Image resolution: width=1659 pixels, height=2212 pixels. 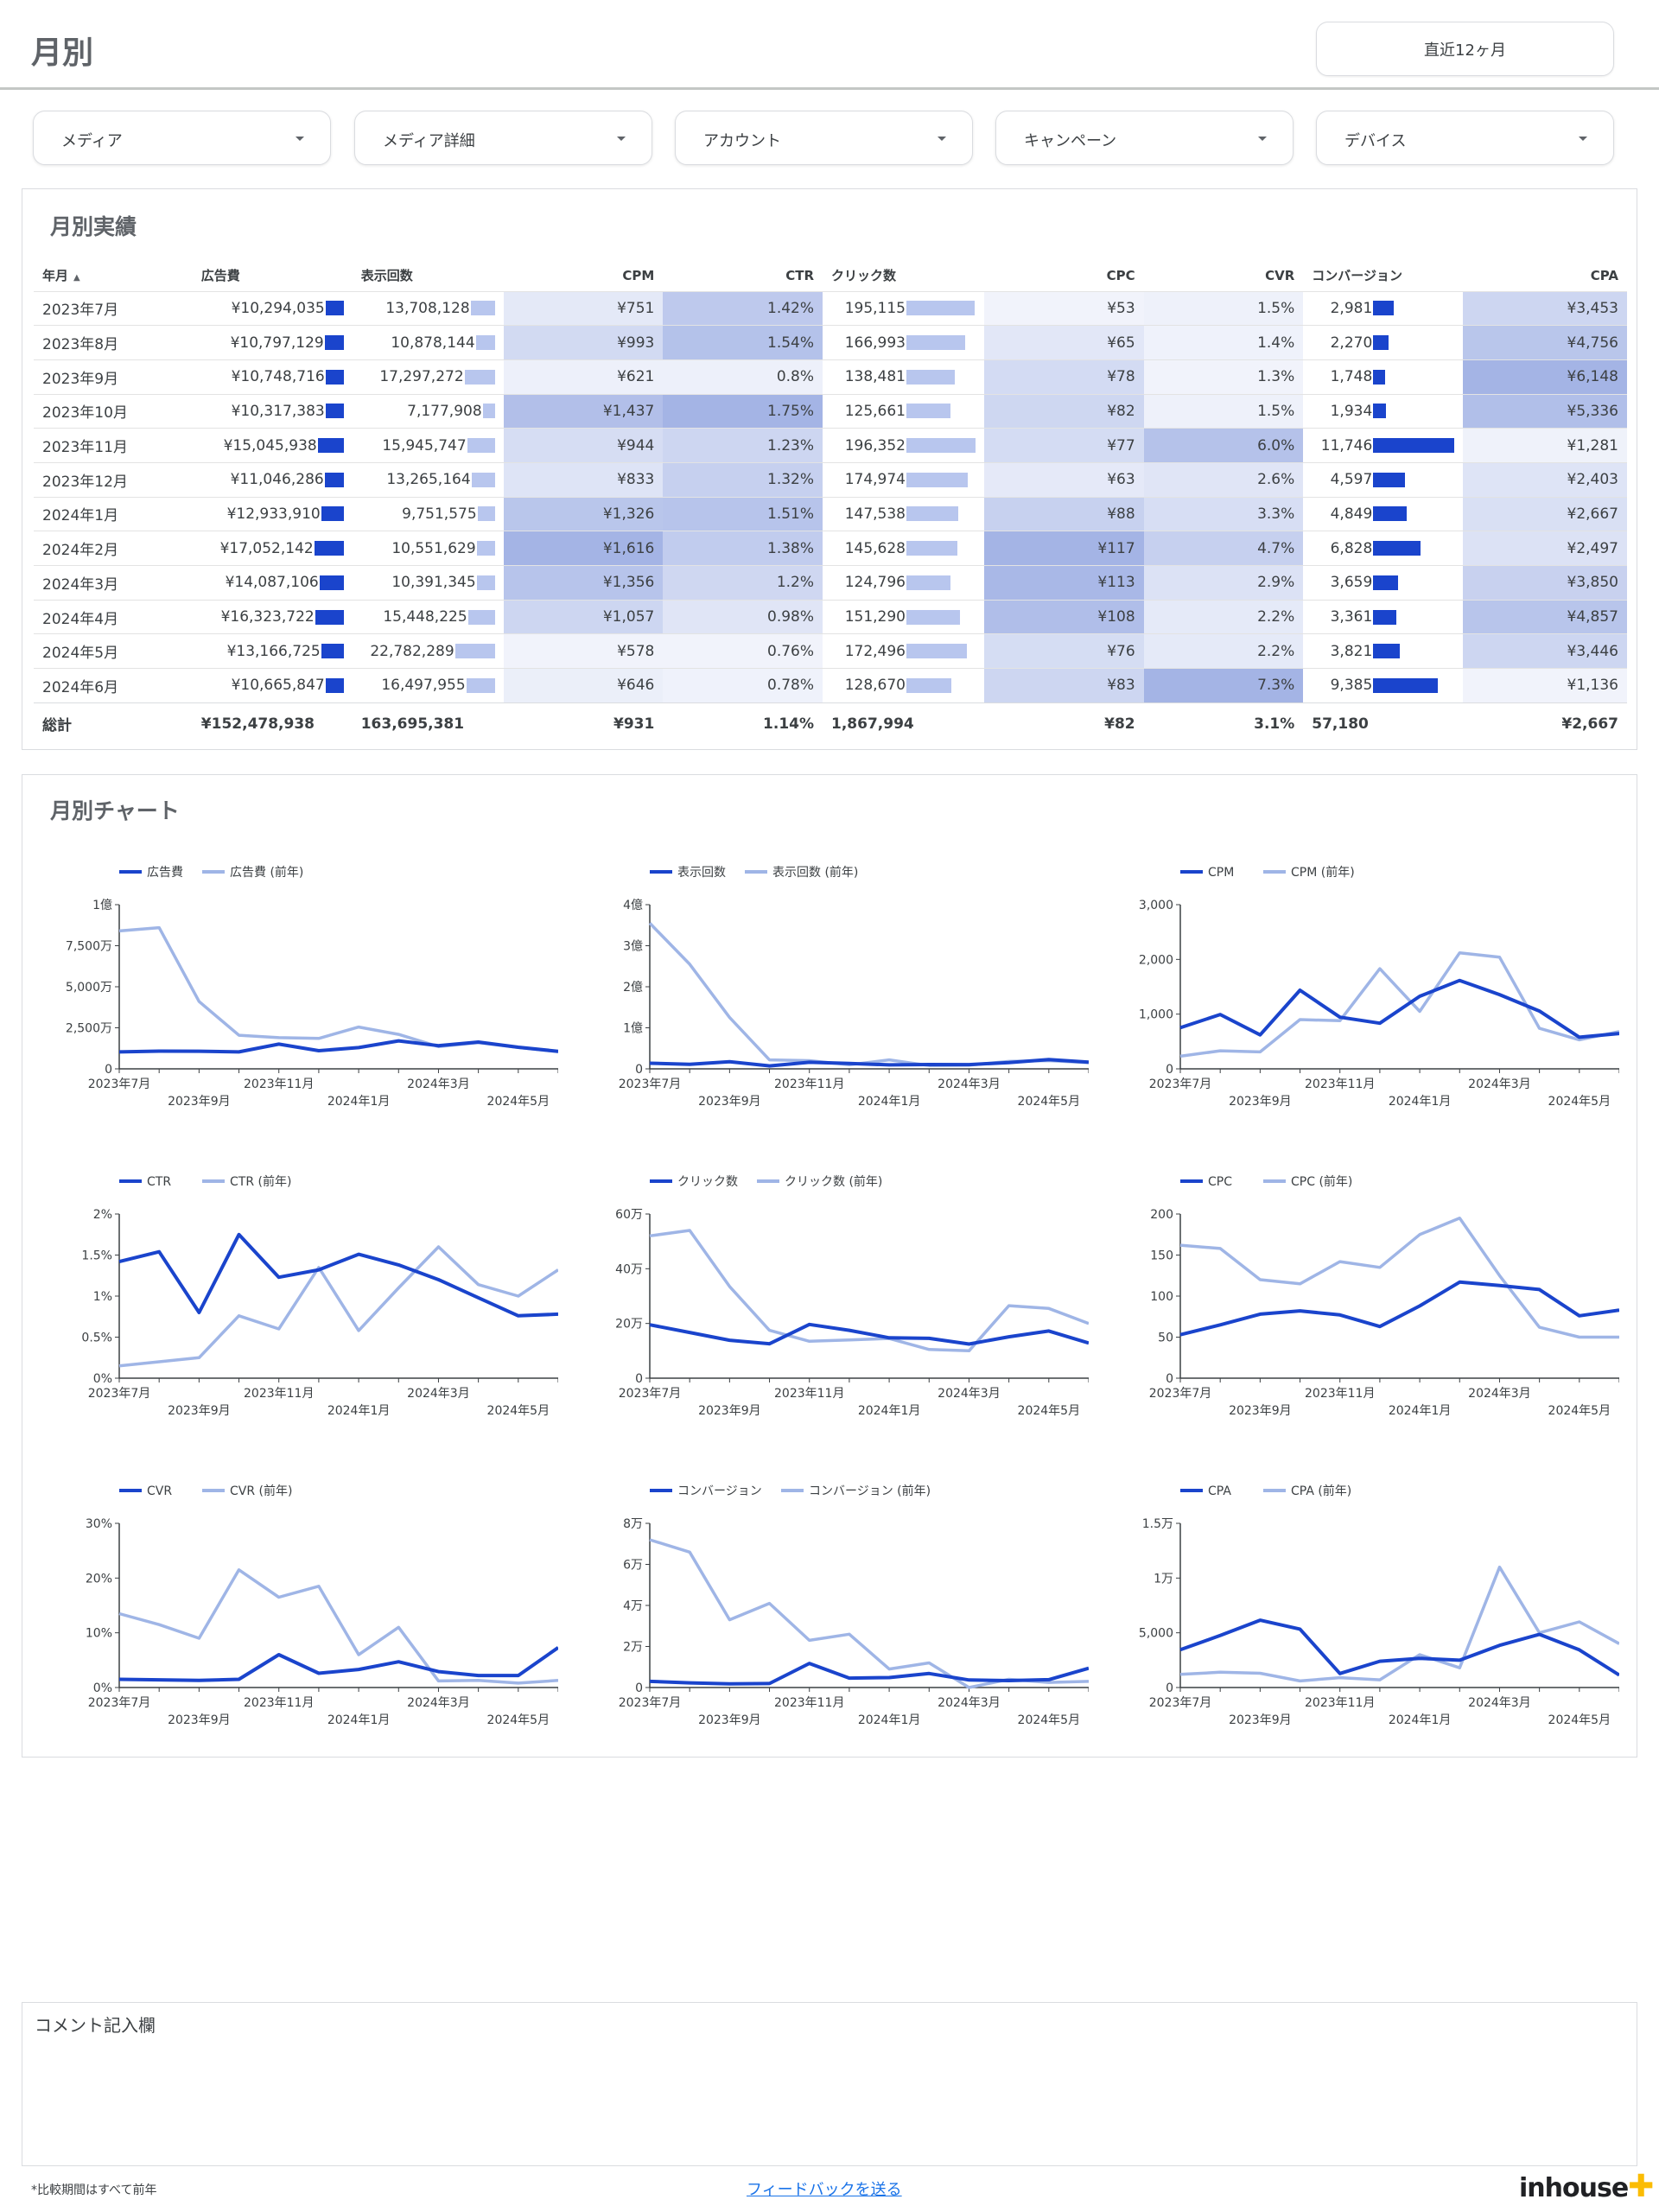 What do you see at coordinates (875, 583) in the screenshot?
I see `cell-clicks-value: 124,796` at bounding box center [875, 583].